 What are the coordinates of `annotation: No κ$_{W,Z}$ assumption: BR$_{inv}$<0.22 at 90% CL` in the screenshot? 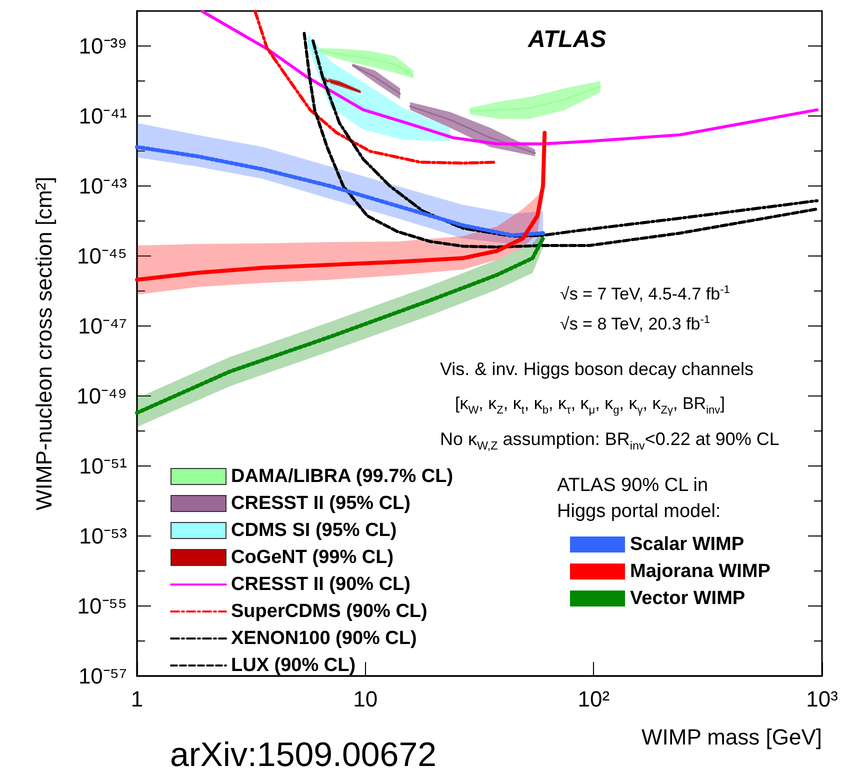 It's located at (610, 441).